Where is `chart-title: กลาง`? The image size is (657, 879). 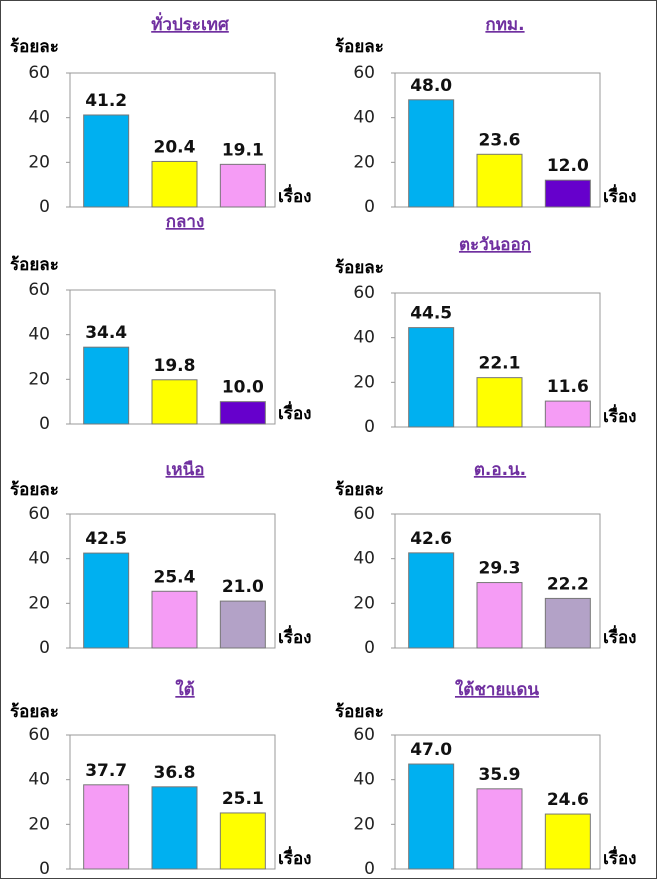
chart-title: กลาง is located at coordinates (185, 222).